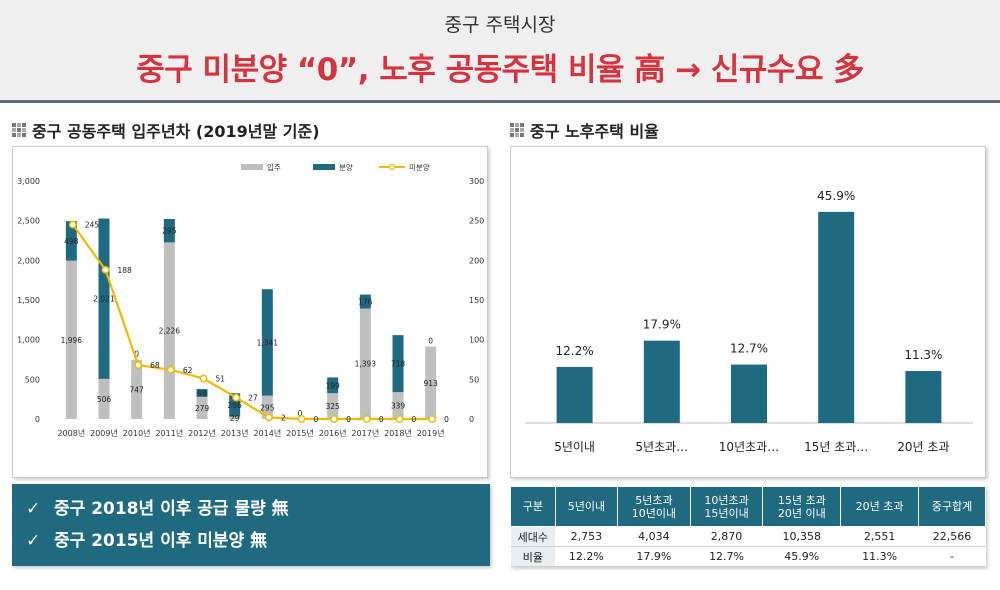  I want to click on y-right-tick-label: 300, so click(476, 181).